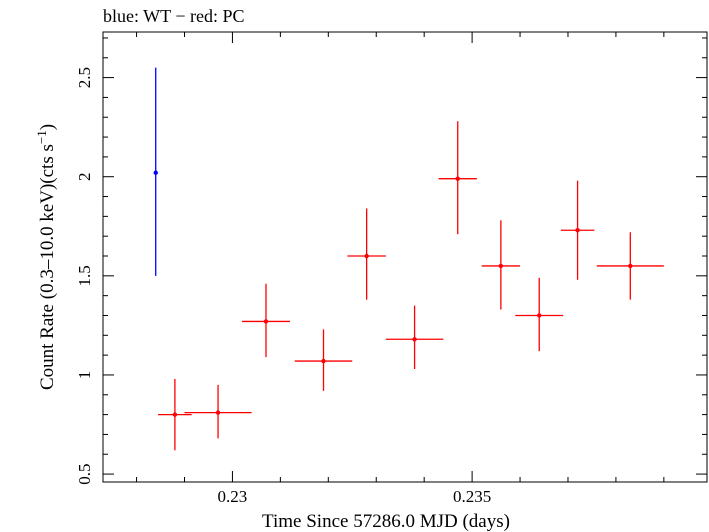  What do you see at coordinates (84, 77) in the screenshot?
I see `y-tick-label: 2.5` at bounding box center [84, 77].